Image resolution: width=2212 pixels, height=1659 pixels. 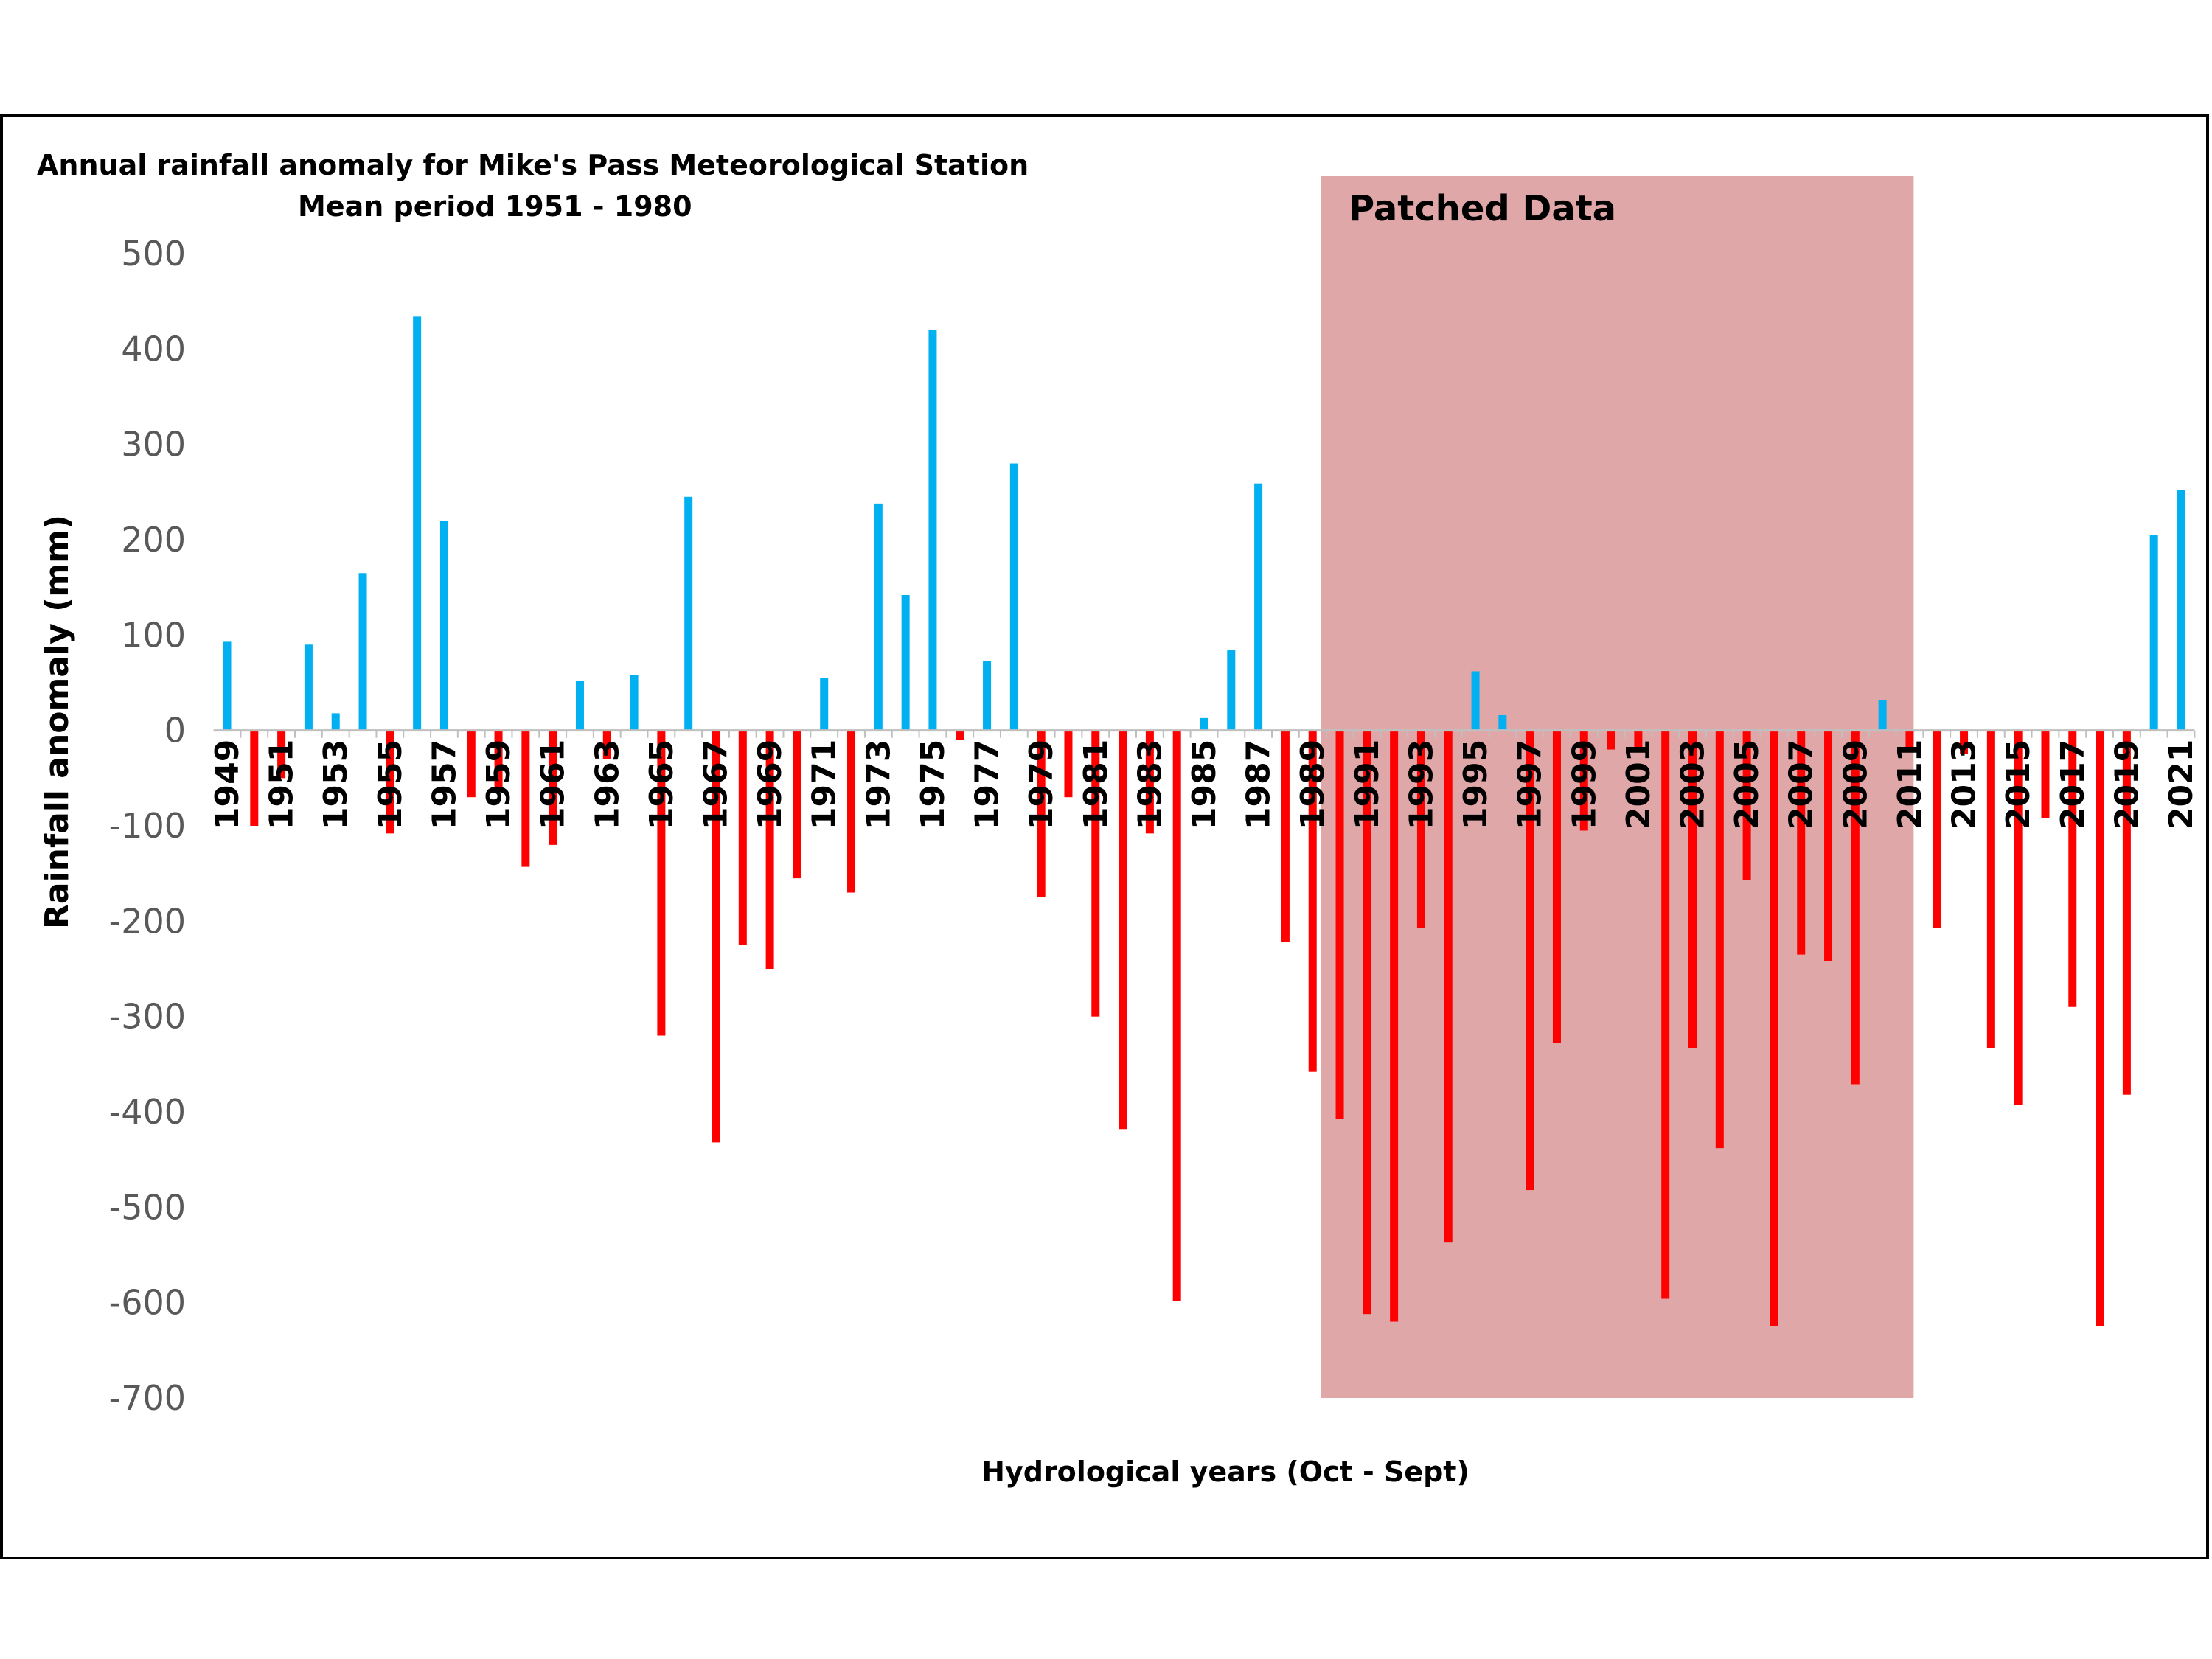 What do you see at coordinates (254, 778) in the screenshot?
I see `bar-1950` at bounding box center [254, 778].